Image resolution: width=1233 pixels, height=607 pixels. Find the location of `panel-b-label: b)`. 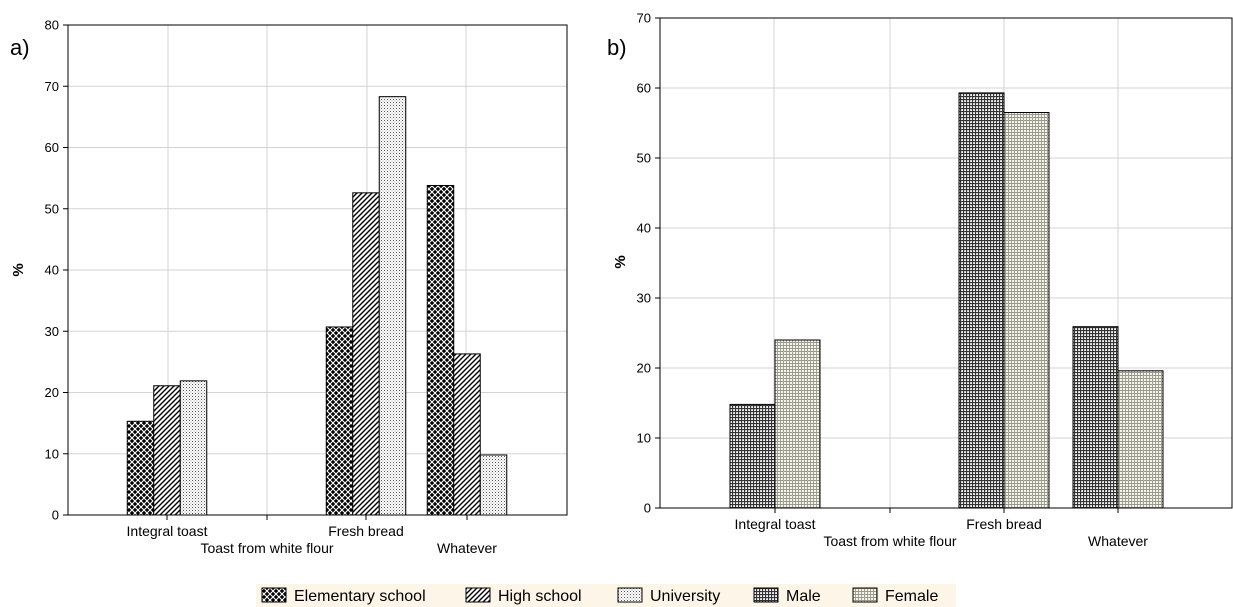

panel-b-label: b) is located at coordinates (617, 47).